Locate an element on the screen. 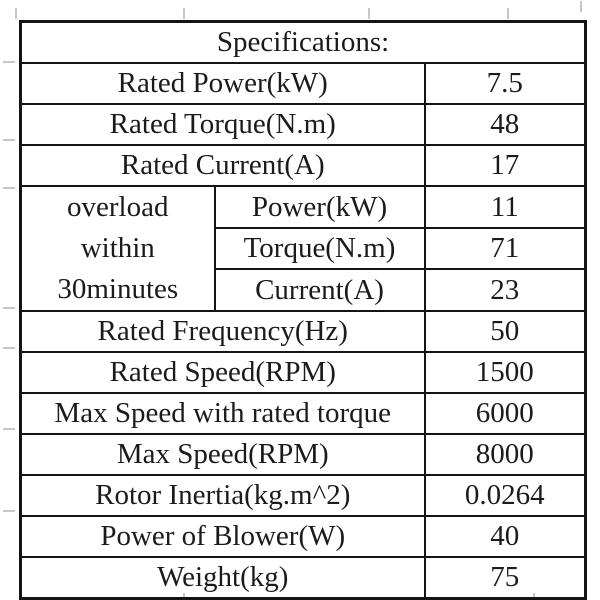 The height and width of the screenshot is (600, 600). table-row: Rated Torque(N.m) 48 is located at coordinates (303, 124).